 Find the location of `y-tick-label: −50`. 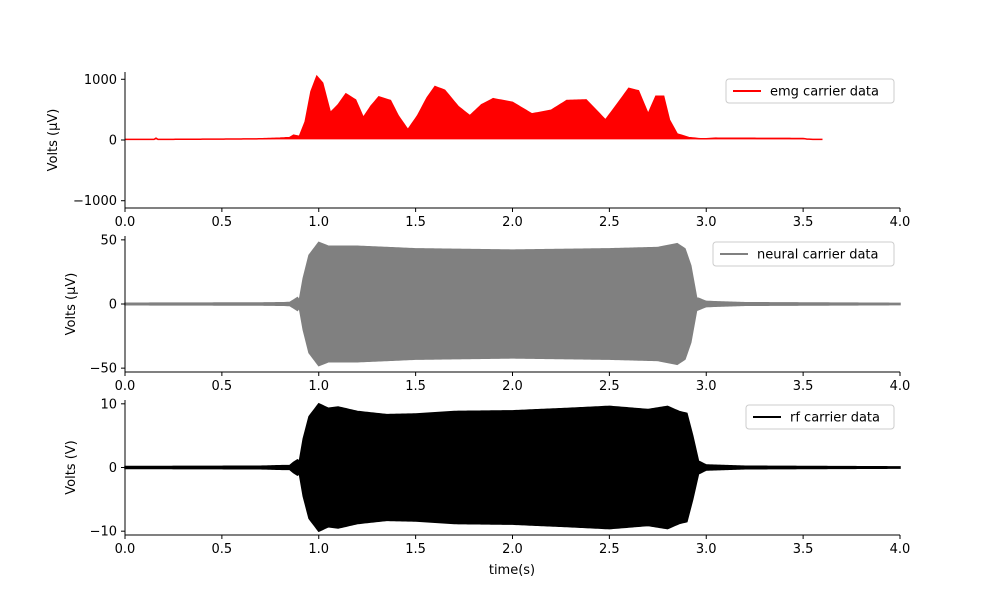

y-tick-label: −50 is located at coordinates (103, 369).